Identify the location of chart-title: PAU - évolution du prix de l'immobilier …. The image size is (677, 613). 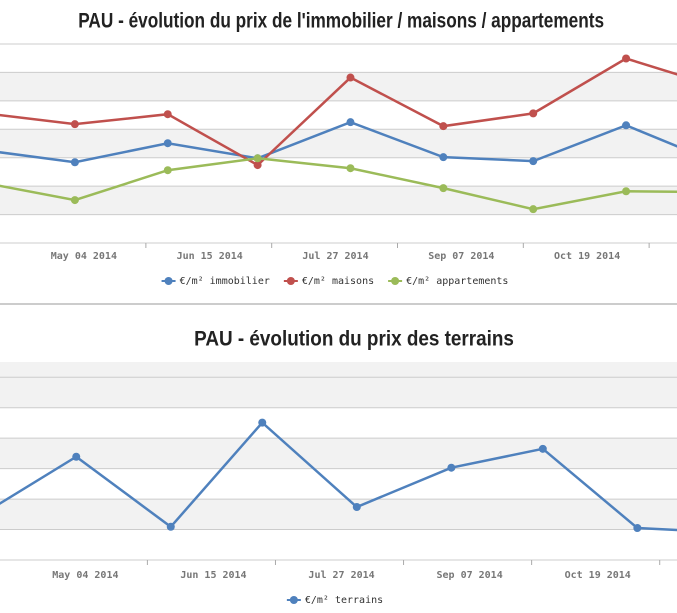
(341, 21).